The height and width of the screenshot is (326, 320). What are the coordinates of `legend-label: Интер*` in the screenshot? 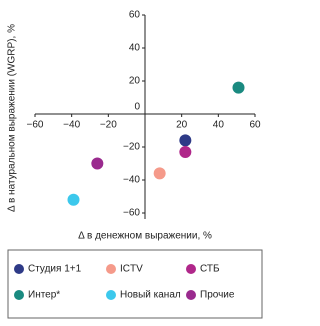 It's located at (44, 295).